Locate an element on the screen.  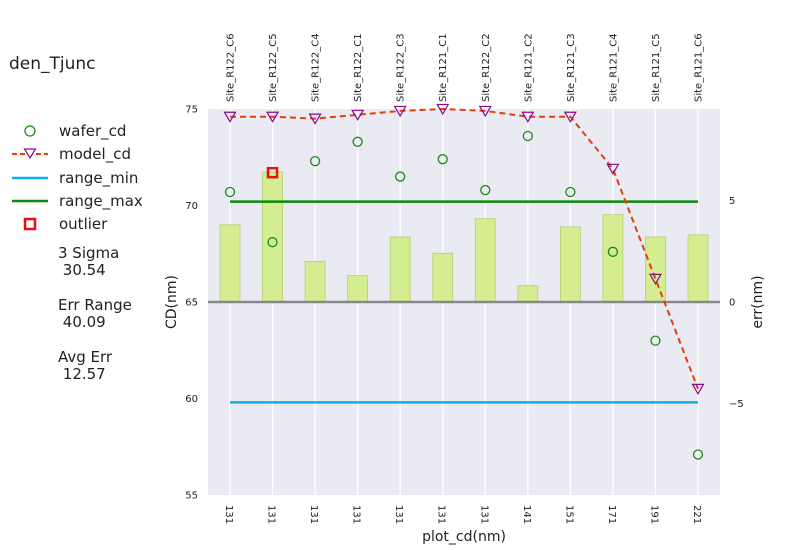
x-axis-label: plot_cd(nm) is located at coordinates (464, 537).